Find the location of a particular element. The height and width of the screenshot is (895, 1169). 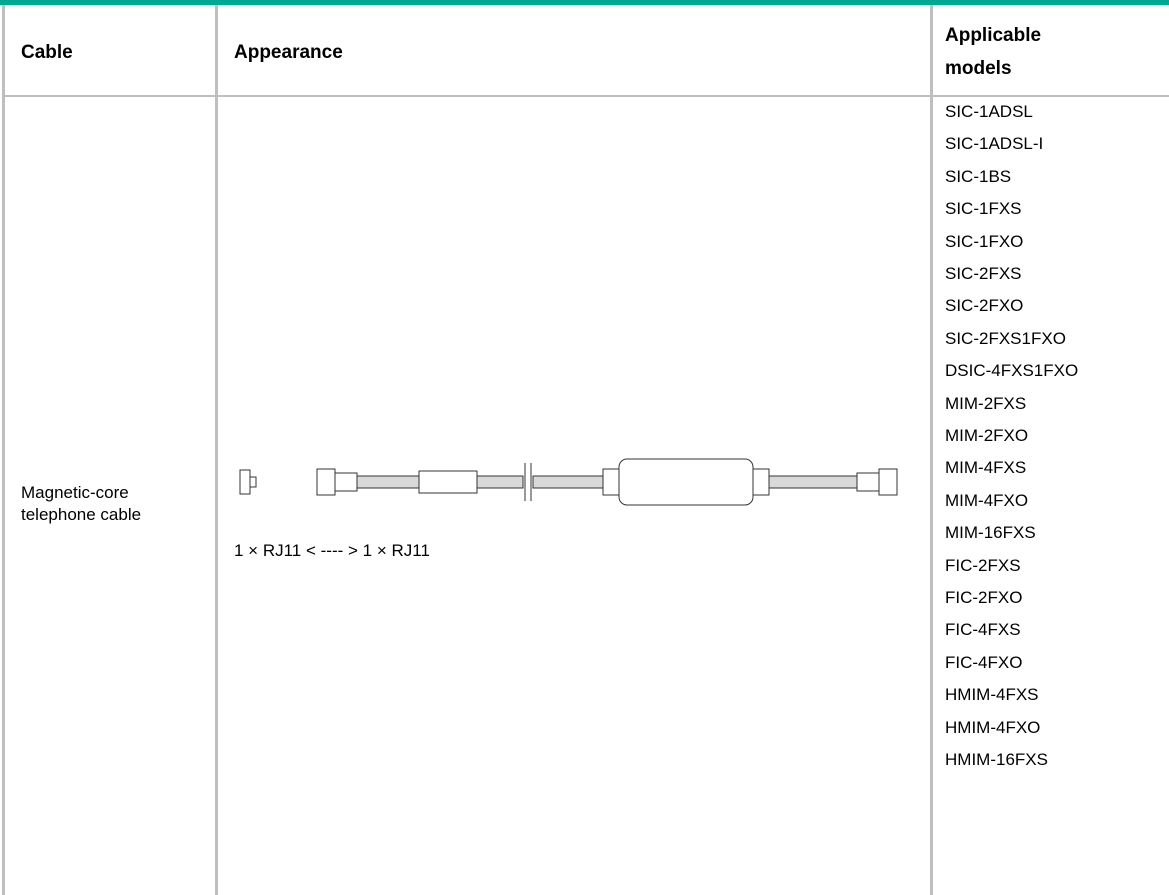

model-name: MIM-4FXS is located at coordinates (986, 468).